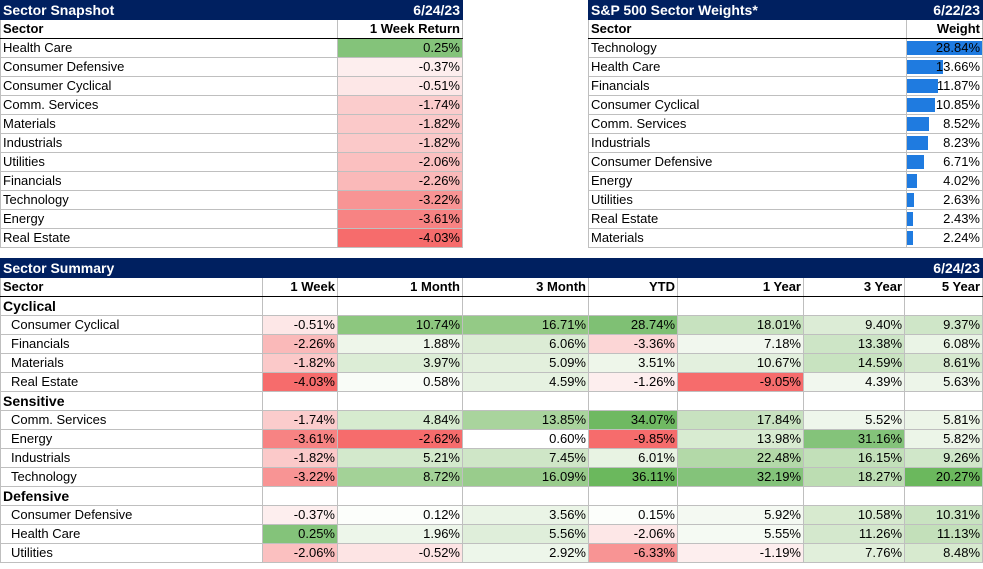 This screenshot has height=569, width=983. Describe the element at coordinates (169, 29) in the screenshot. I see `snapshot-col-sector: Sector` at that location.